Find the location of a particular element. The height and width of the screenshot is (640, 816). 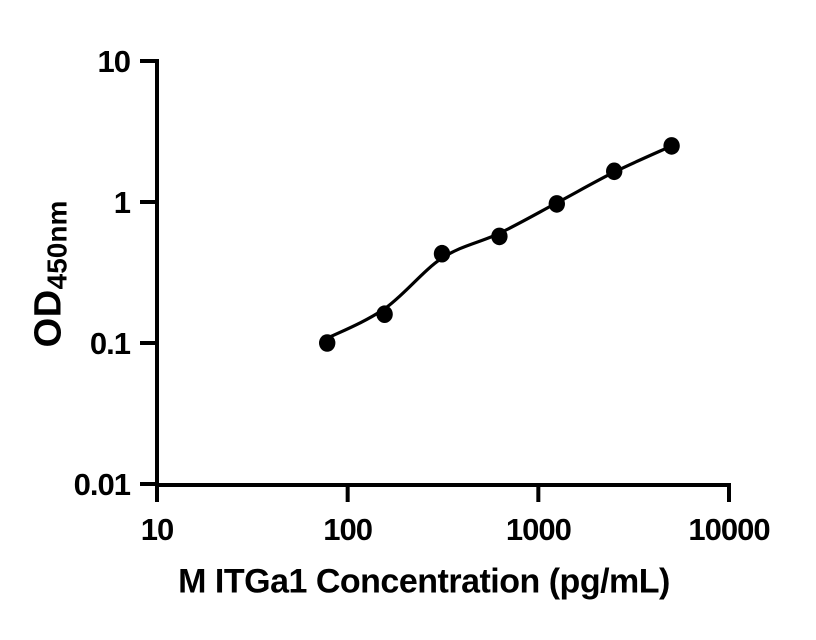

y-tick-label: 1 is located at coordinates (122, 202).